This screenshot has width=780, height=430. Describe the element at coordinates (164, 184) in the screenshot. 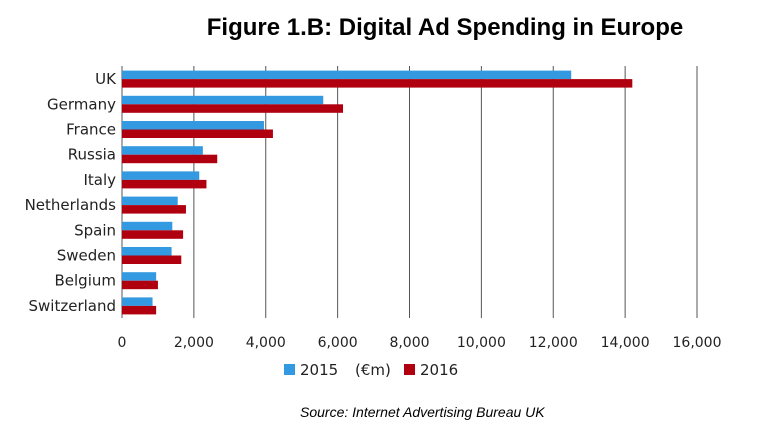

I see `bar-2016-italy` at that location.